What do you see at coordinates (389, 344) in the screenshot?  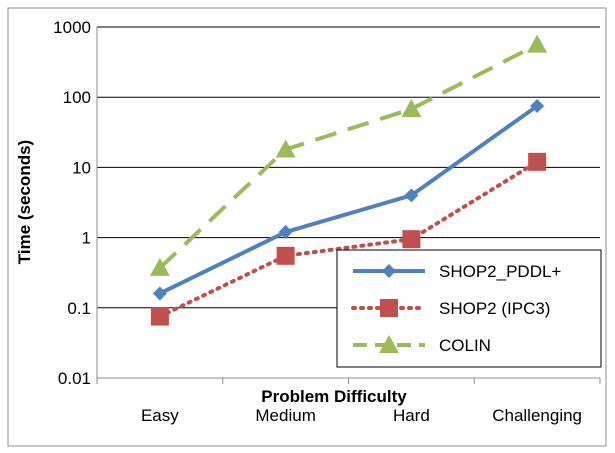 I see `legend-marker-triangle` at bounding box center [389, 344].